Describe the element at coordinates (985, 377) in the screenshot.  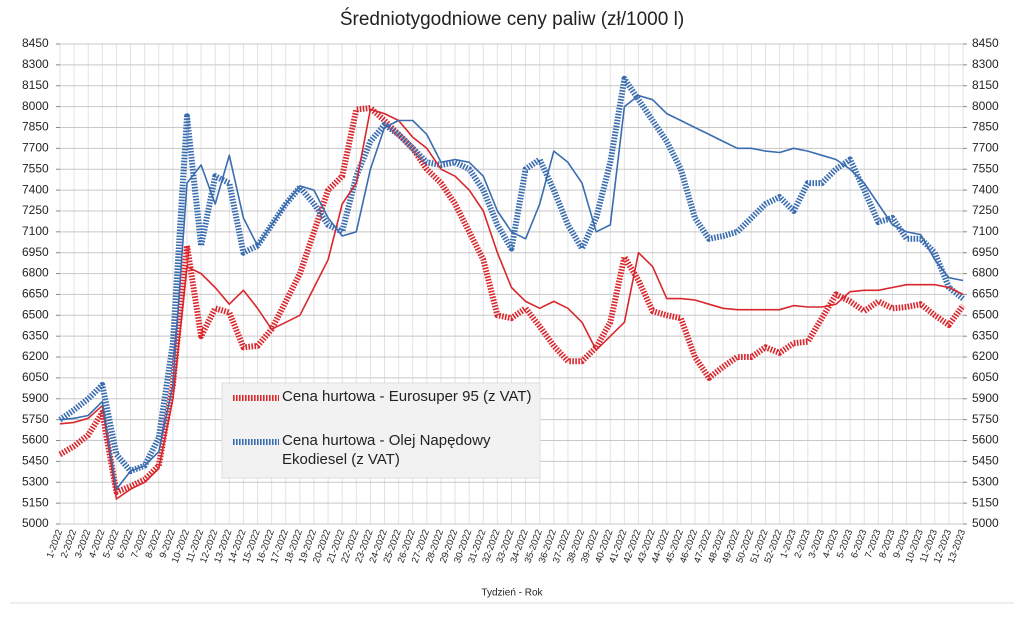
I see `y2-tick-label: 6050` at that location.